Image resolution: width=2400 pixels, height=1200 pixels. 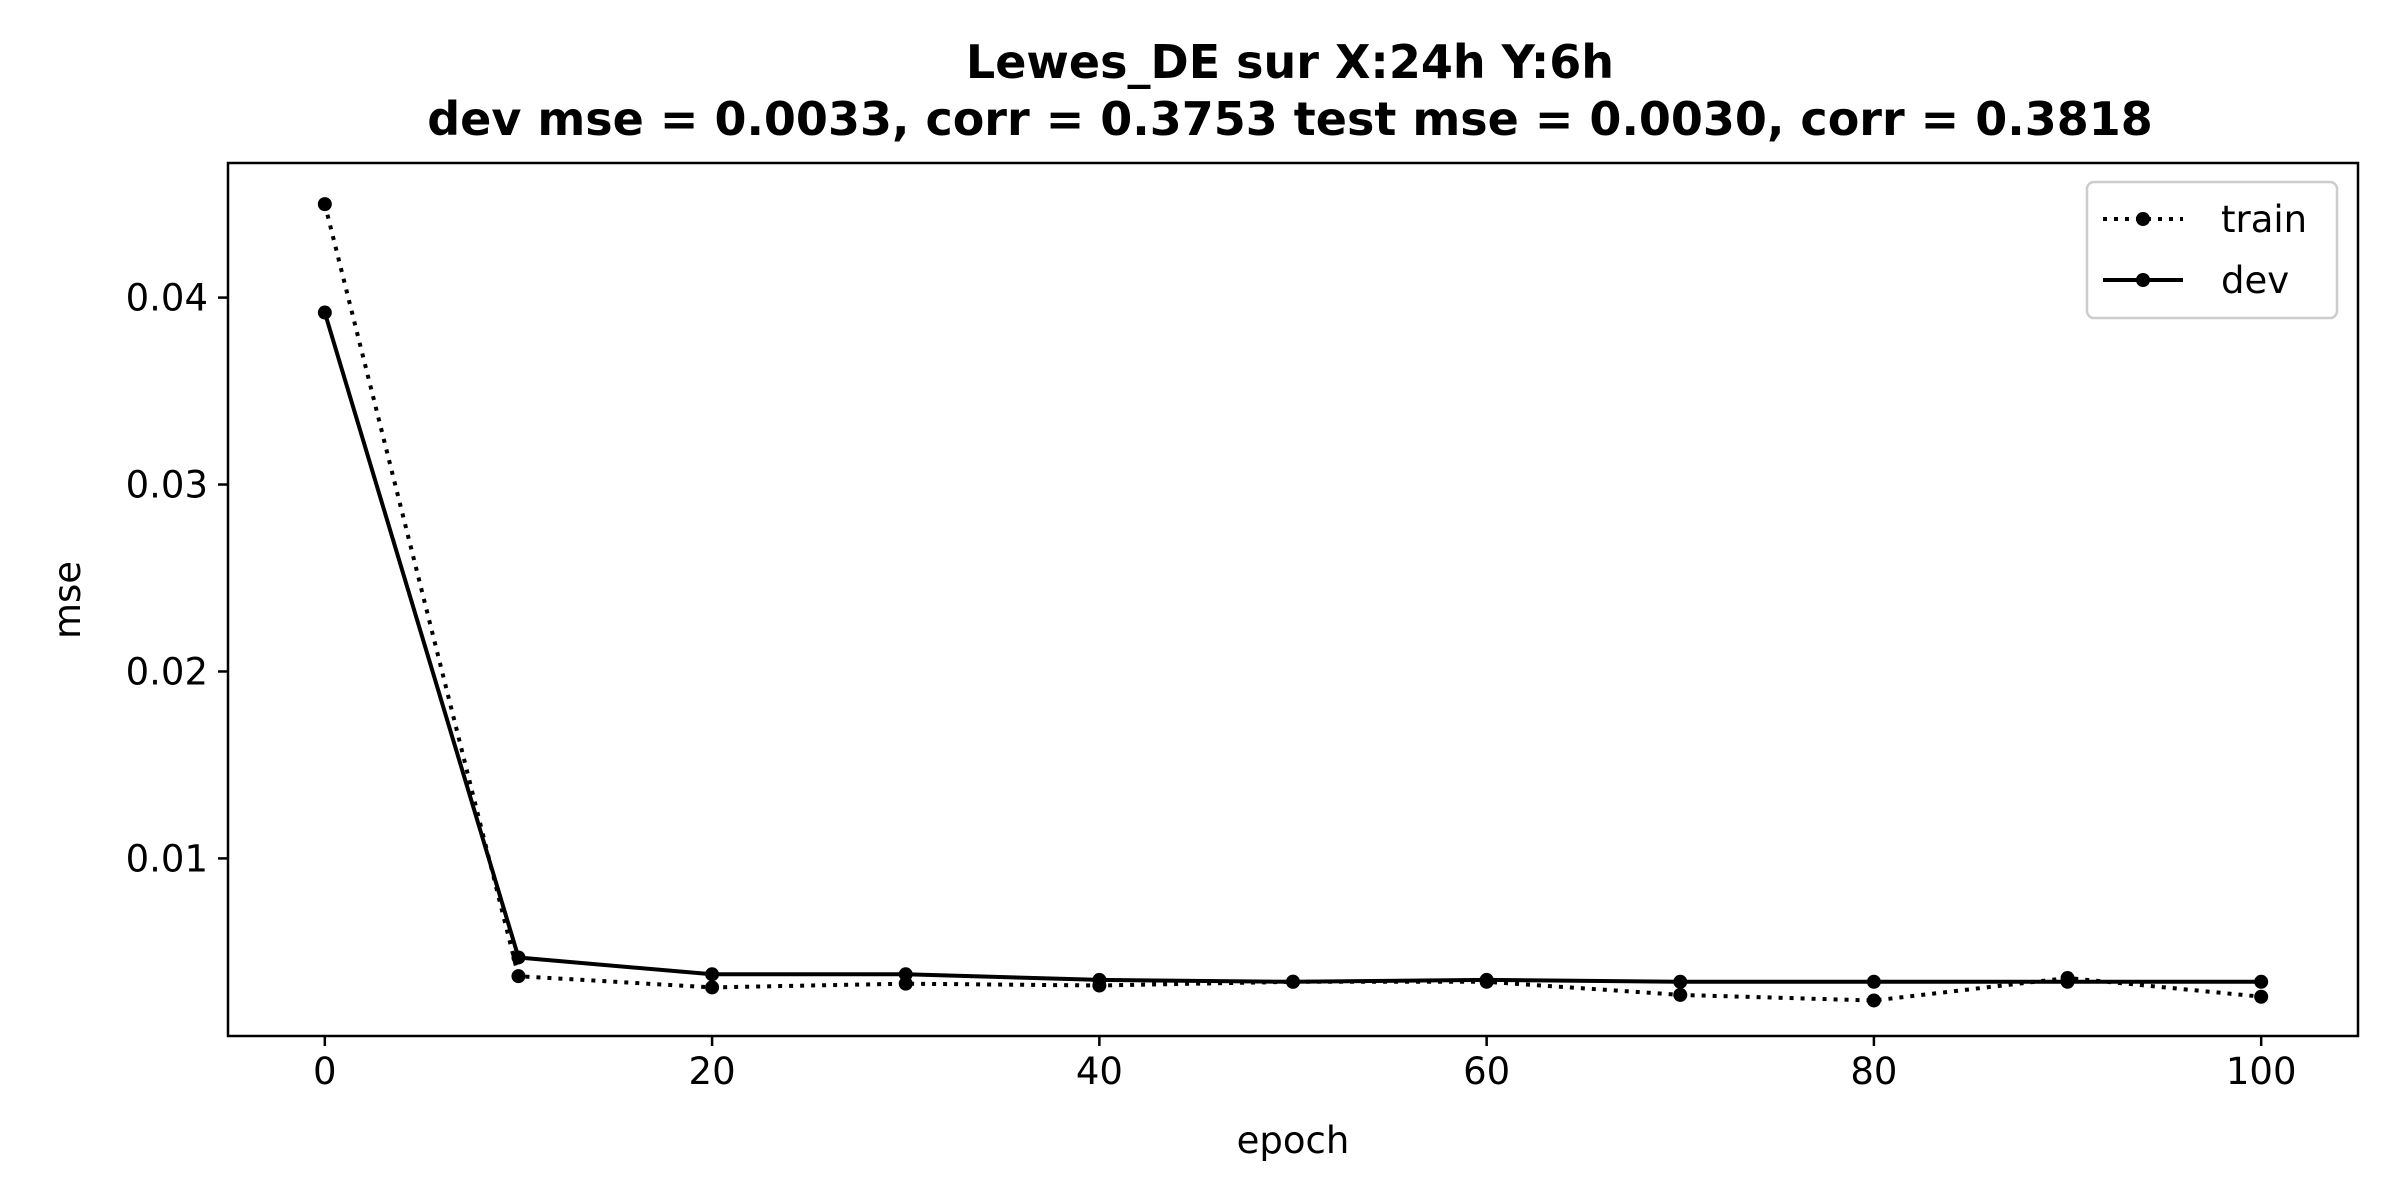 I want to click on x-tick-label: 0, so click(x=325, y=1071).